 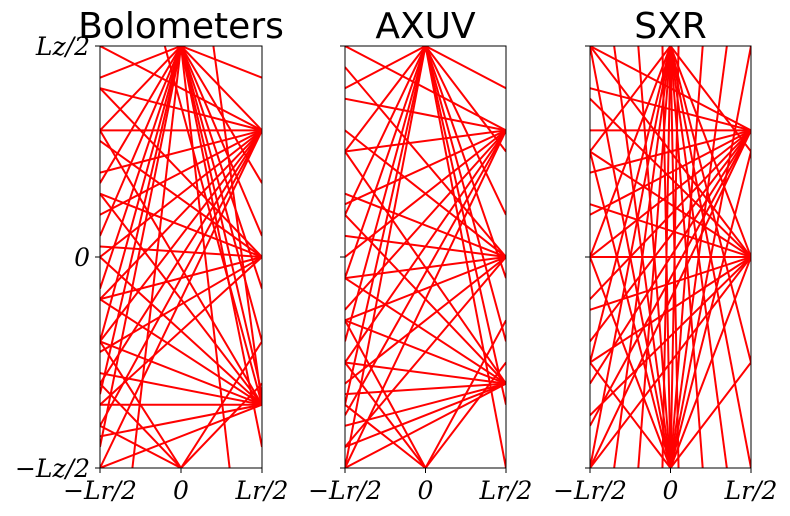 I want to click on y-tick-label: 0, so click(x=82, y=257).